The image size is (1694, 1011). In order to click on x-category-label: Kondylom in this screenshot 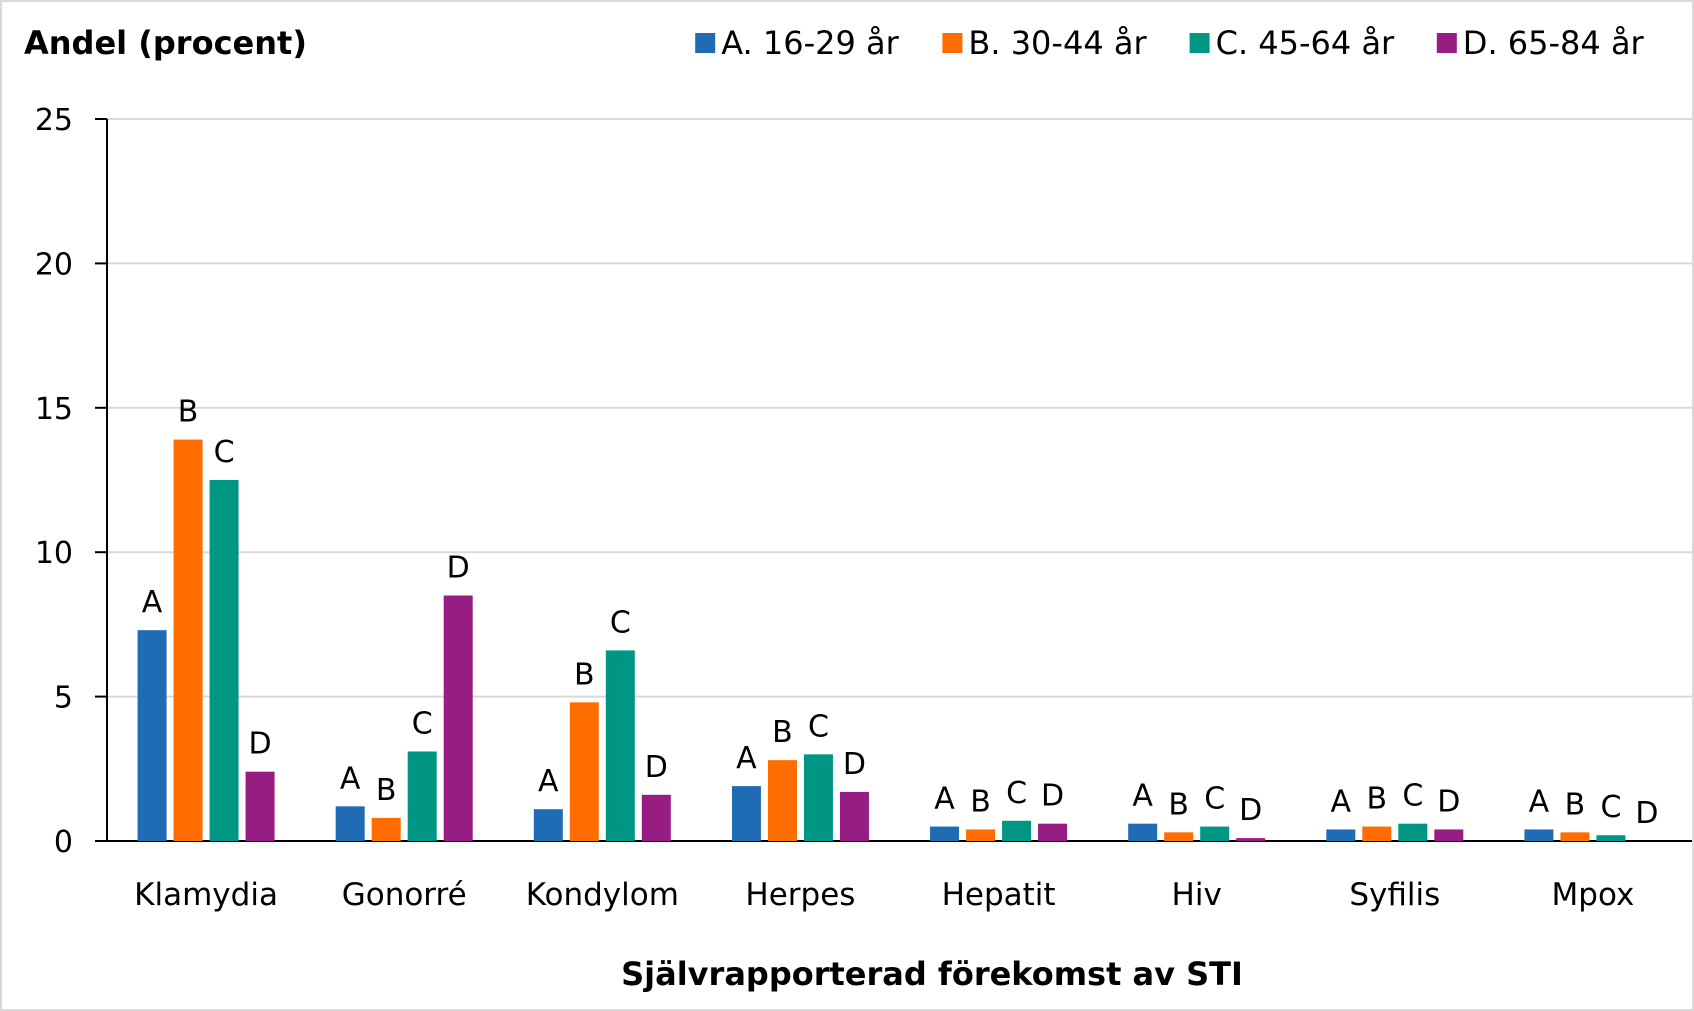, I will do `click(602, 895)`.